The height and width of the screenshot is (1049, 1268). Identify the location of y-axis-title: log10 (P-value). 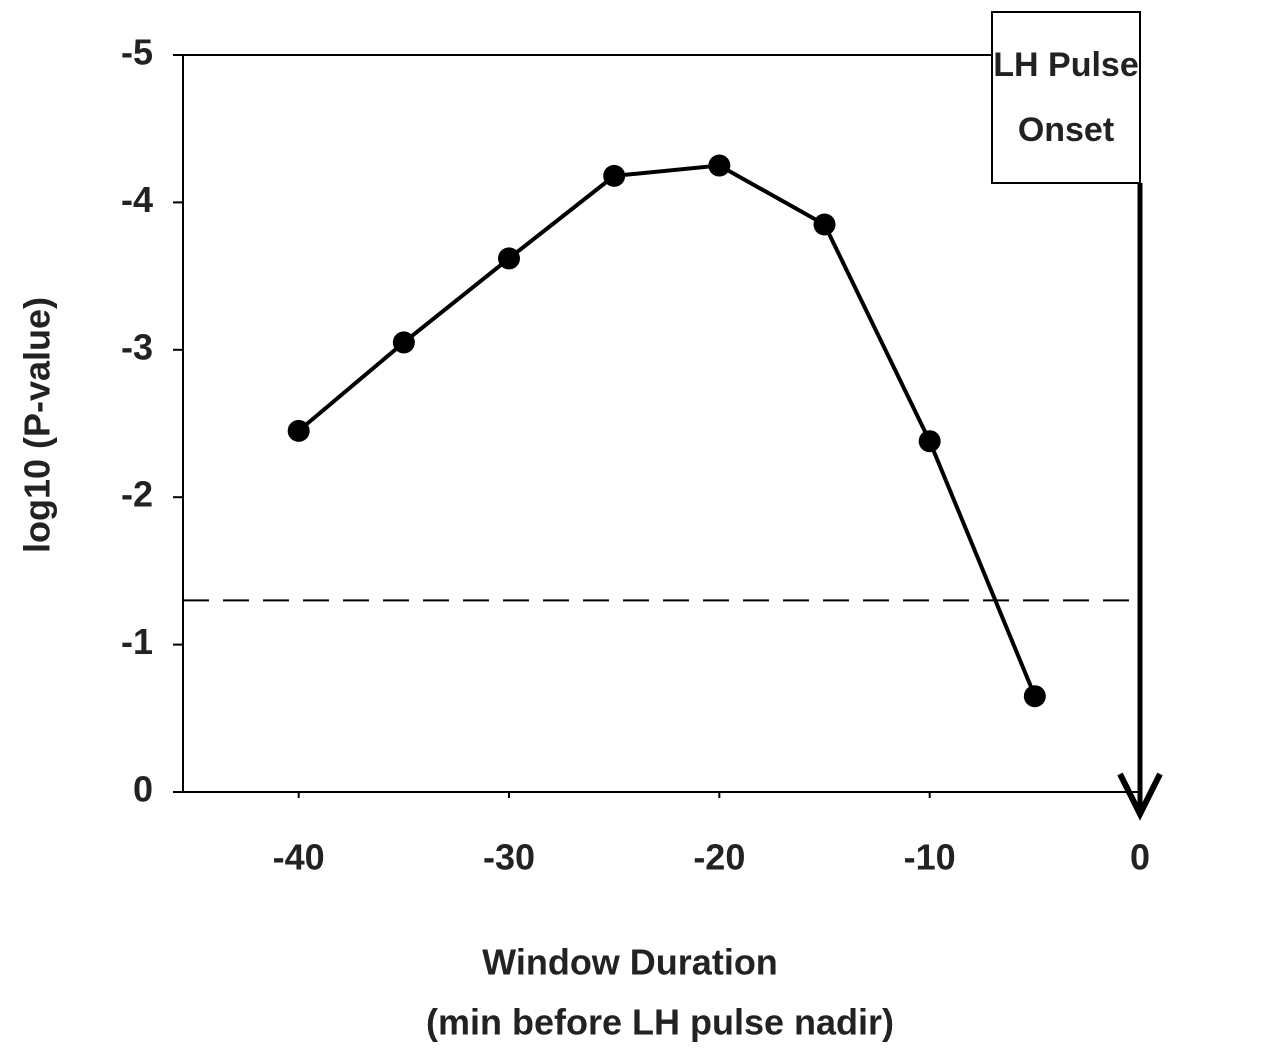
(37, 425).